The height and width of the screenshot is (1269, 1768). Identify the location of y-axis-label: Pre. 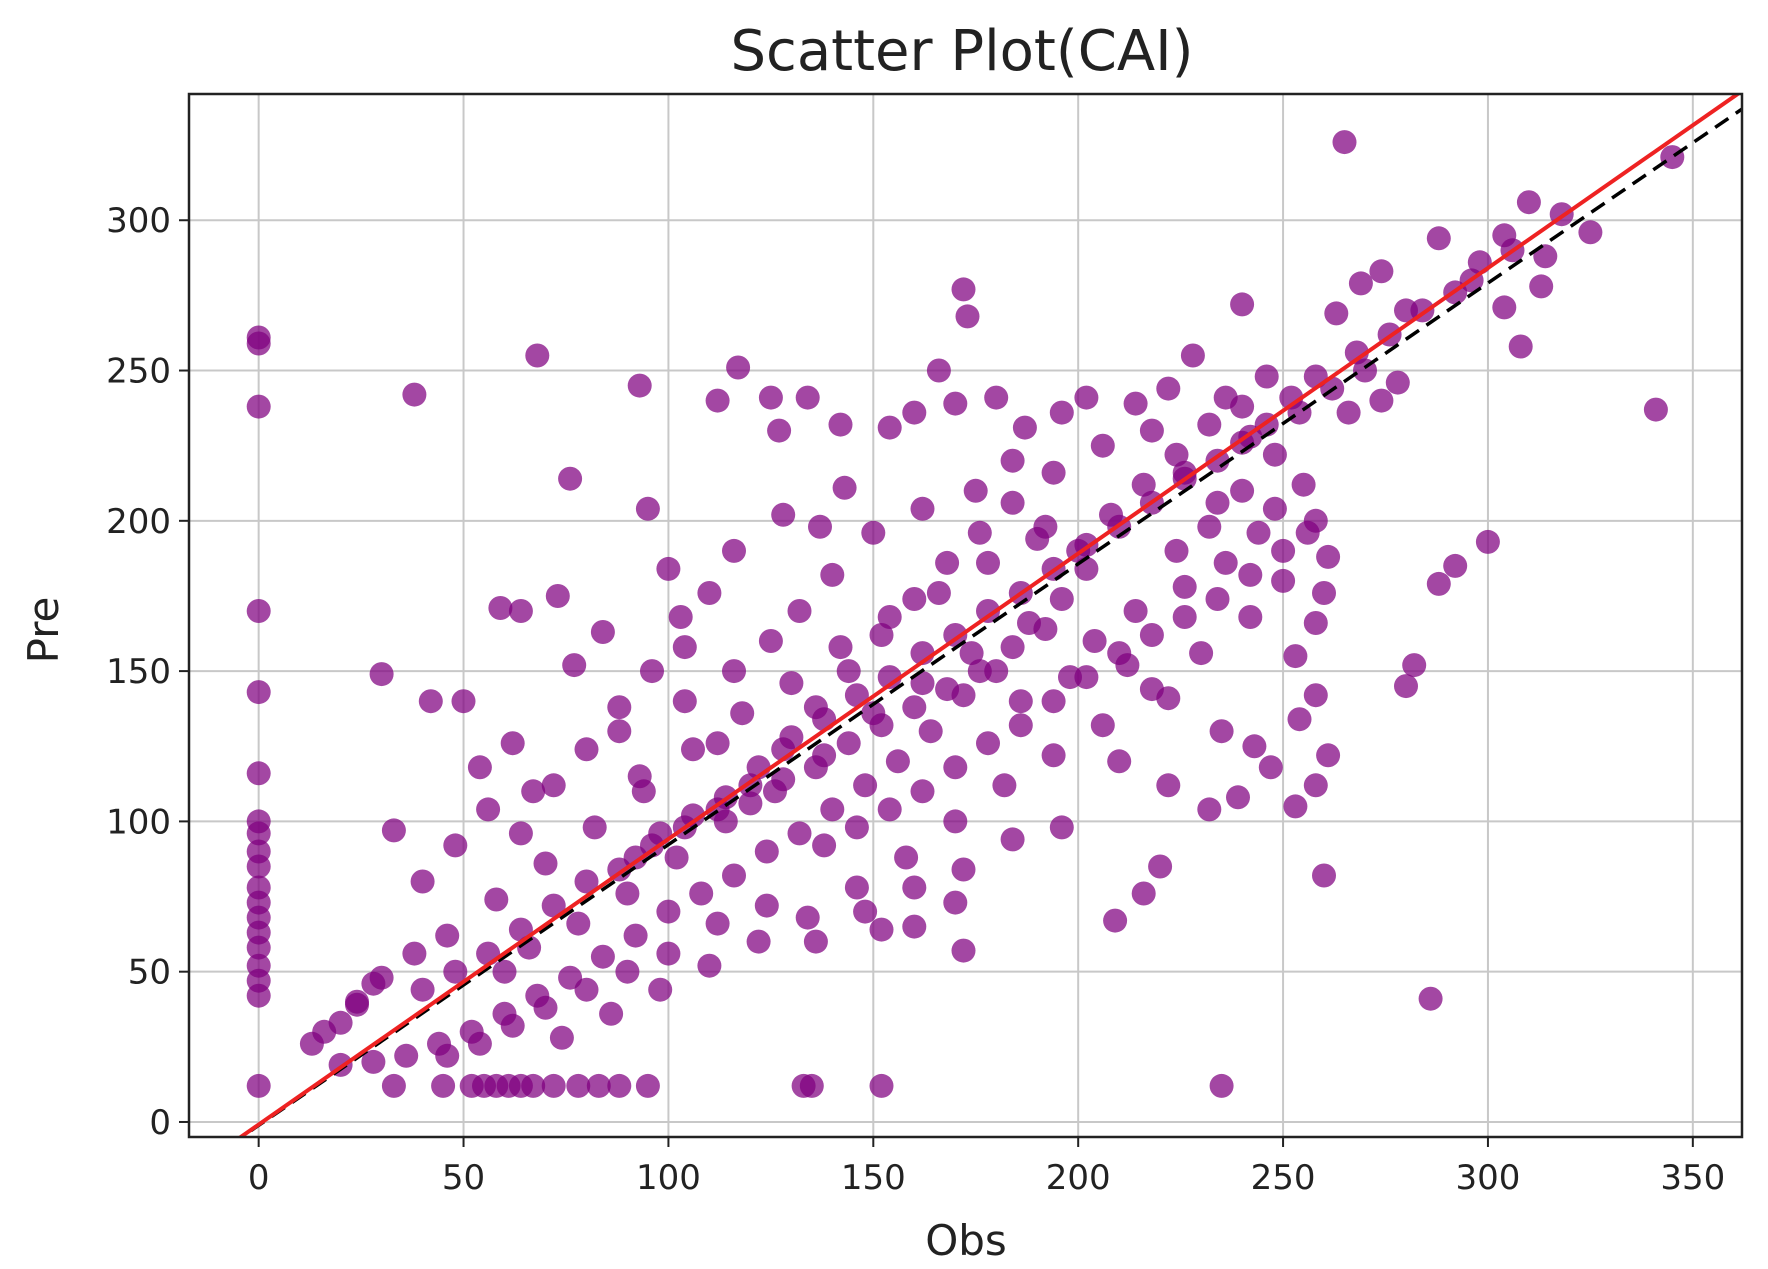
(43, 630).